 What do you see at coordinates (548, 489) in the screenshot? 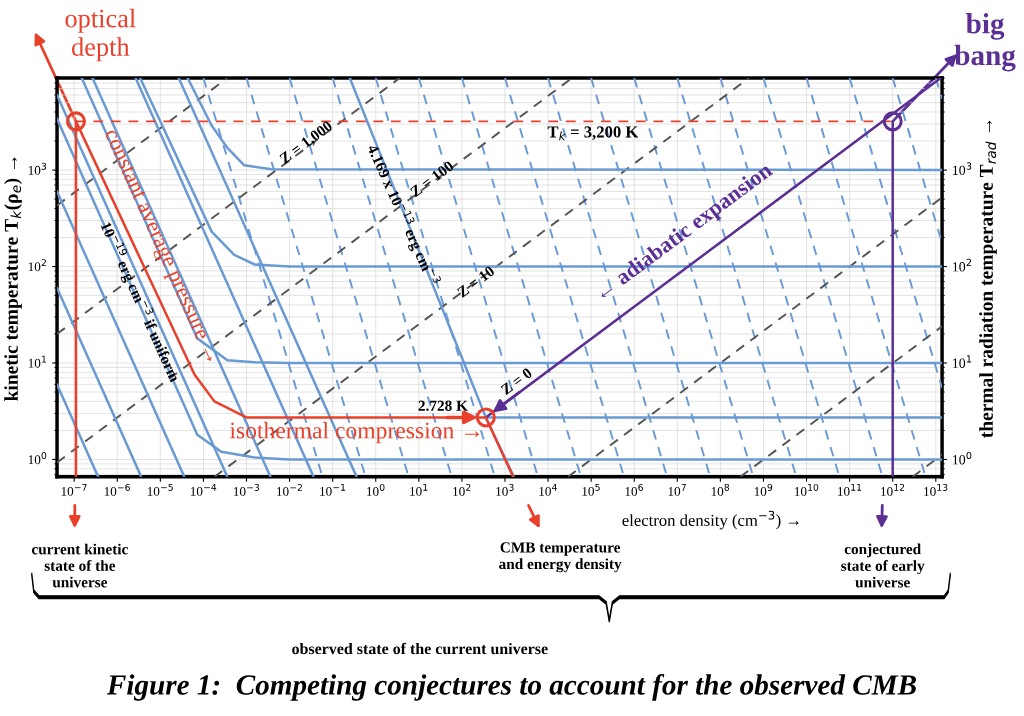
I see `x-tick-label: 10$^{4}$` at bounding box center [548, 489].